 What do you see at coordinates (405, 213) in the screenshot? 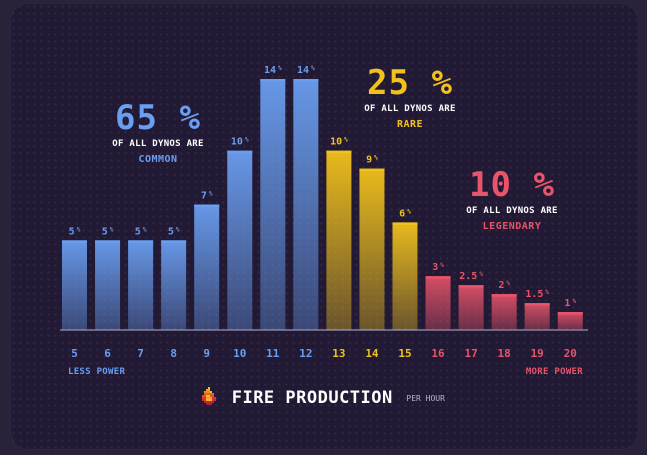
I see `value-label-15: 6%` at bounding box center [405, 213].